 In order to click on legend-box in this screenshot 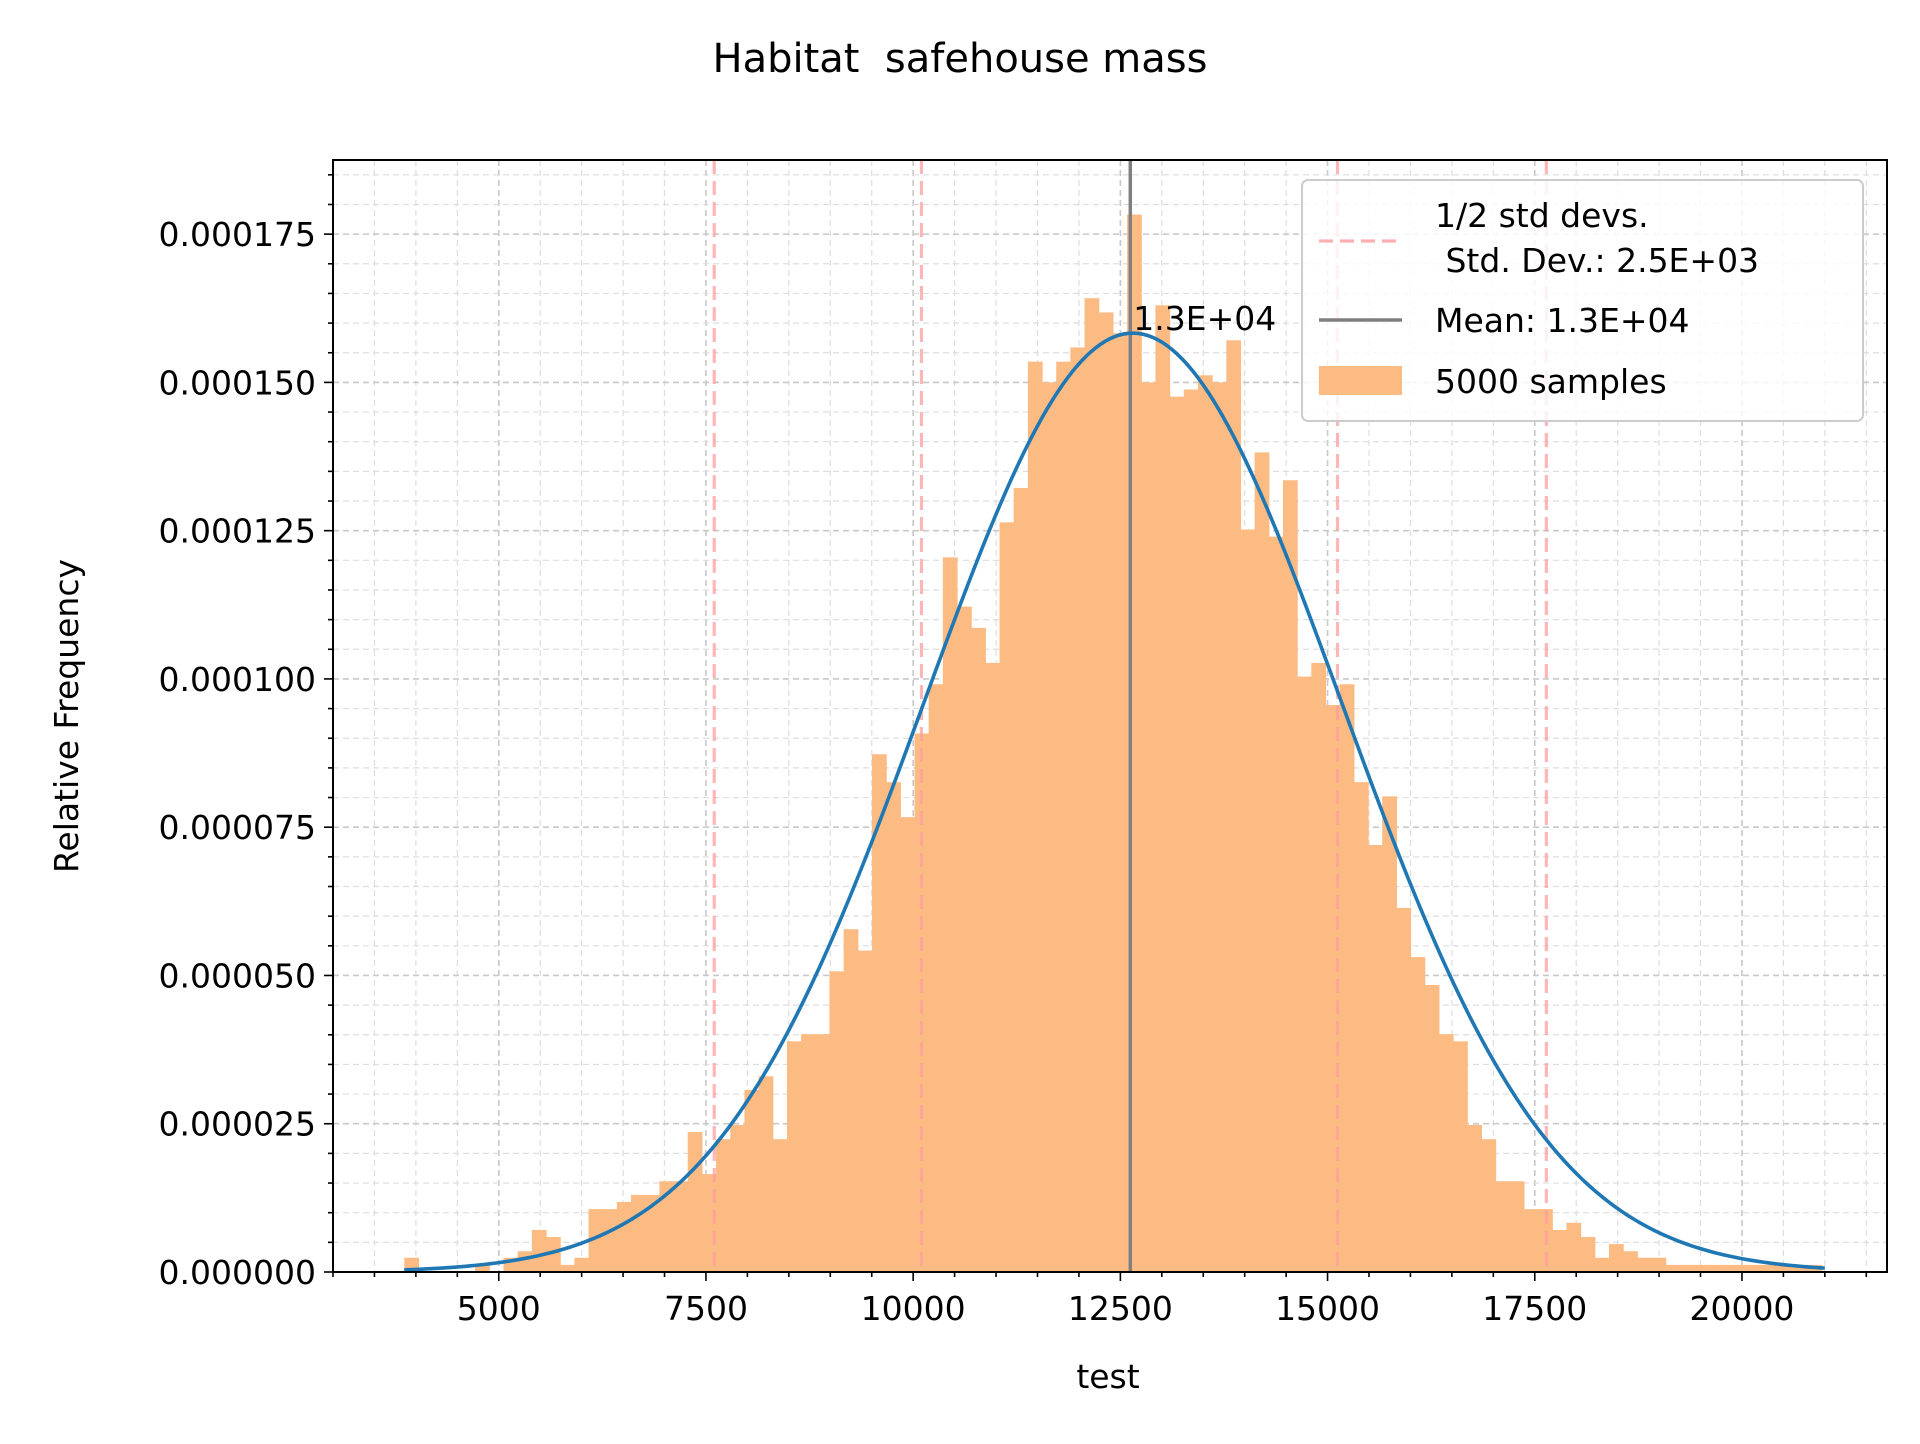, I will do `click(1582, 300)`.